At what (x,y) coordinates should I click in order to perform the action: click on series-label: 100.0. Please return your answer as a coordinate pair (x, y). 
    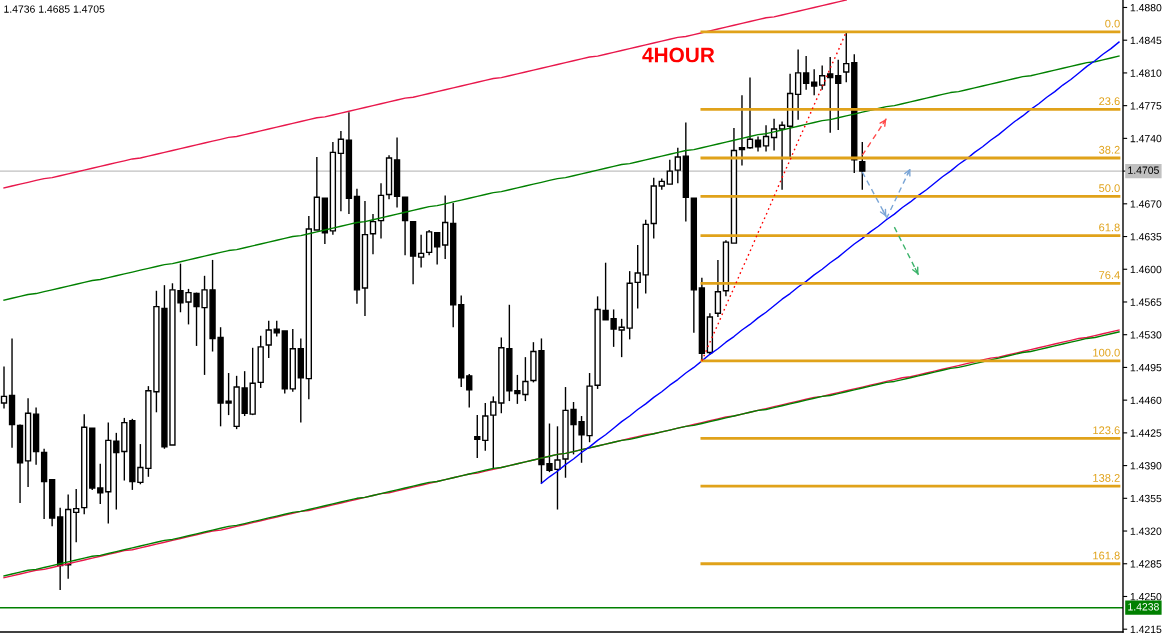
    Looking at the image, I should click on (1106, 352).